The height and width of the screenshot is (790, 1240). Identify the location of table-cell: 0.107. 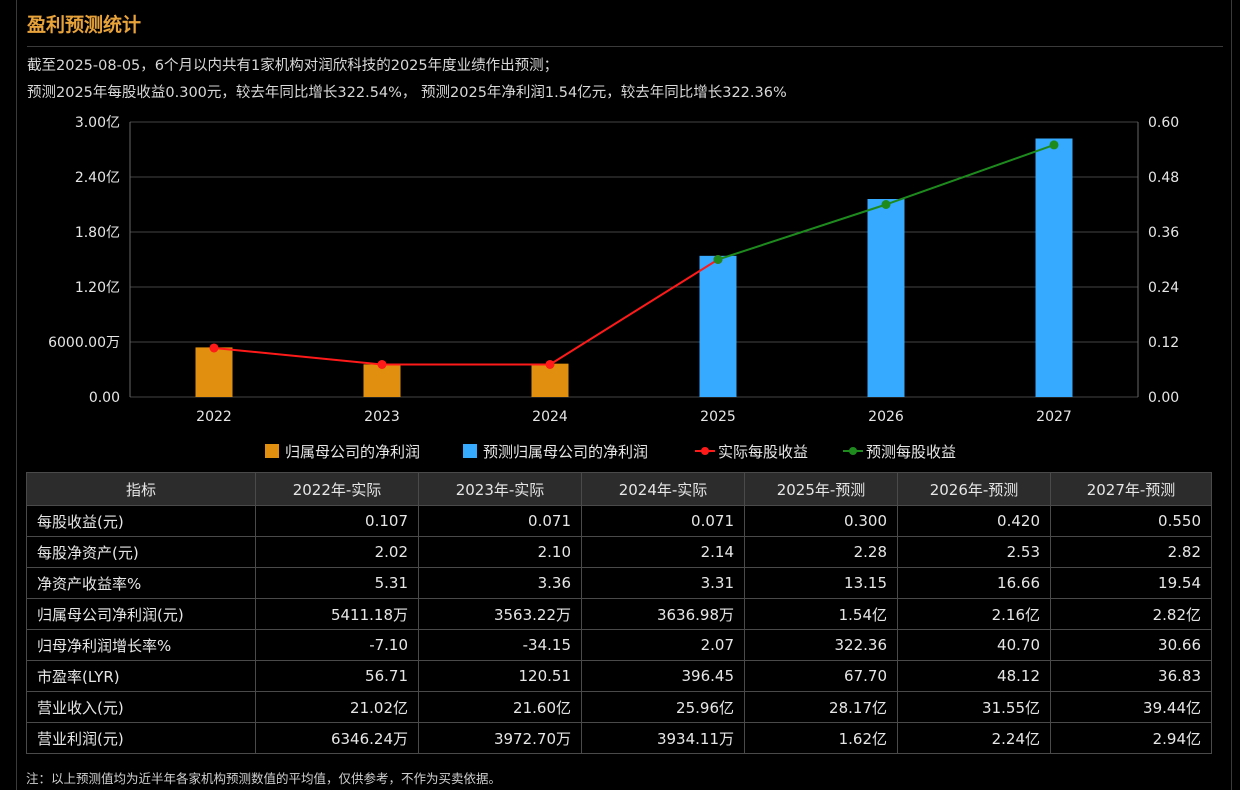
(337, 521).